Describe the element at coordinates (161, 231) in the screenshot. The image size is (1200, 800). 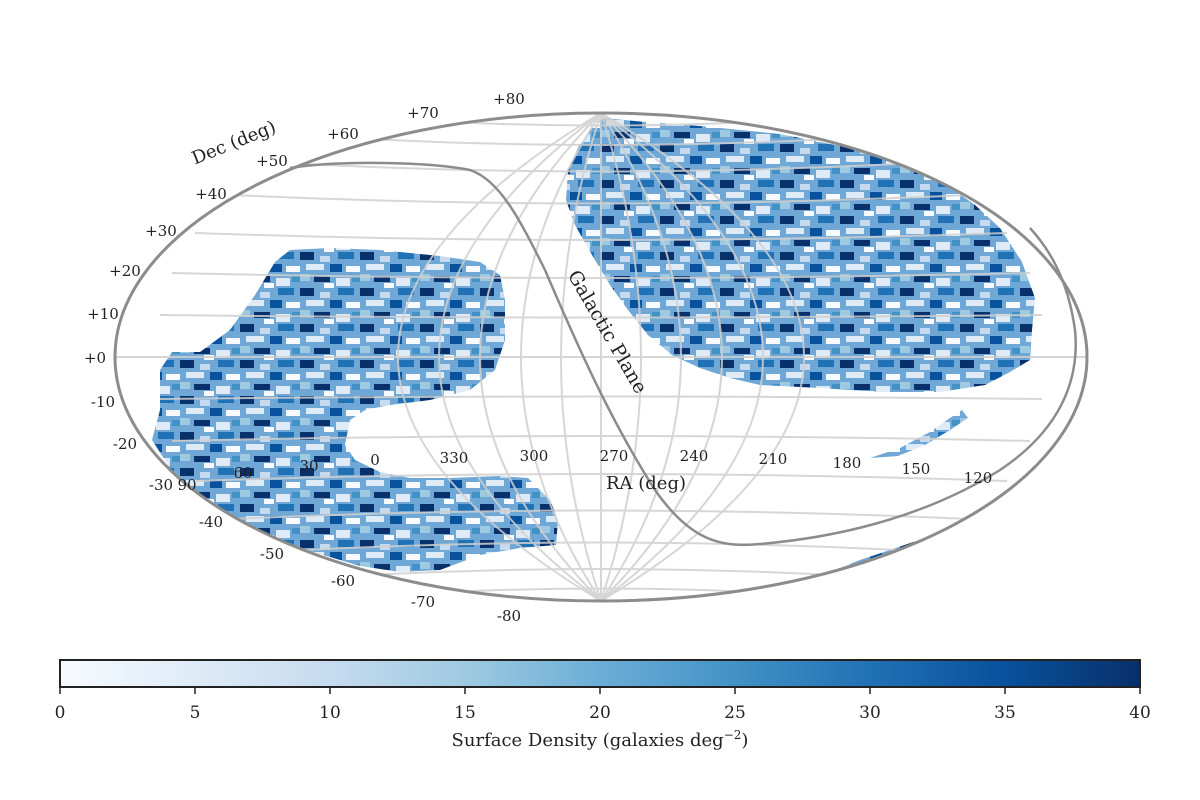
I see `dec-tick-label: +30` at that location.